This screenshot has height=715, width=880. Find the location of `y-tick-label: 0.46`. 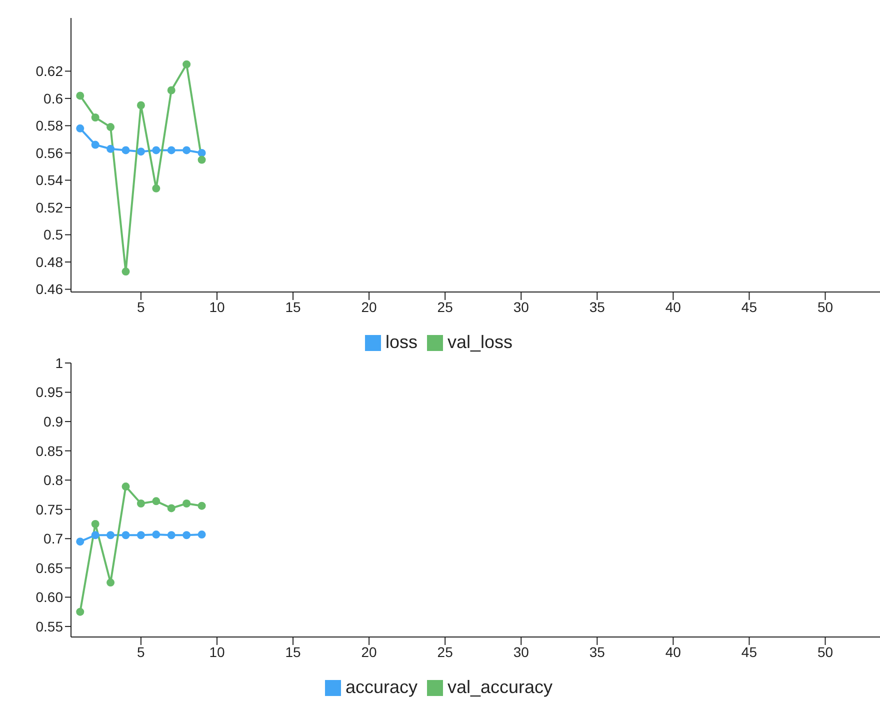

y-tick-label: 0.46 is located at coordinates (50, 289).